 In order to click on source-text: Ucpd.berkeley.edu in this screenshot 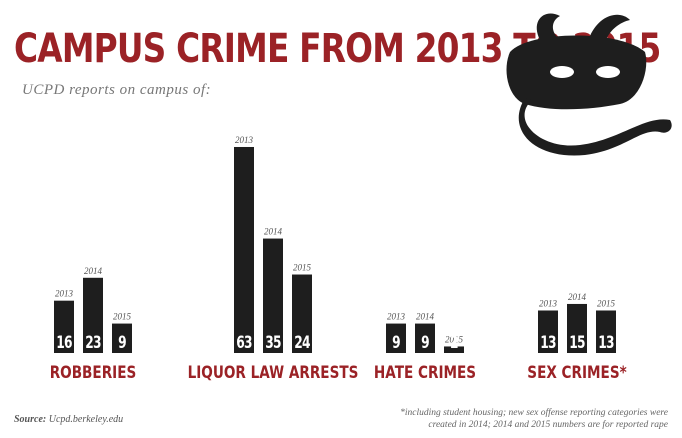, I will do `click(86, 419)`.